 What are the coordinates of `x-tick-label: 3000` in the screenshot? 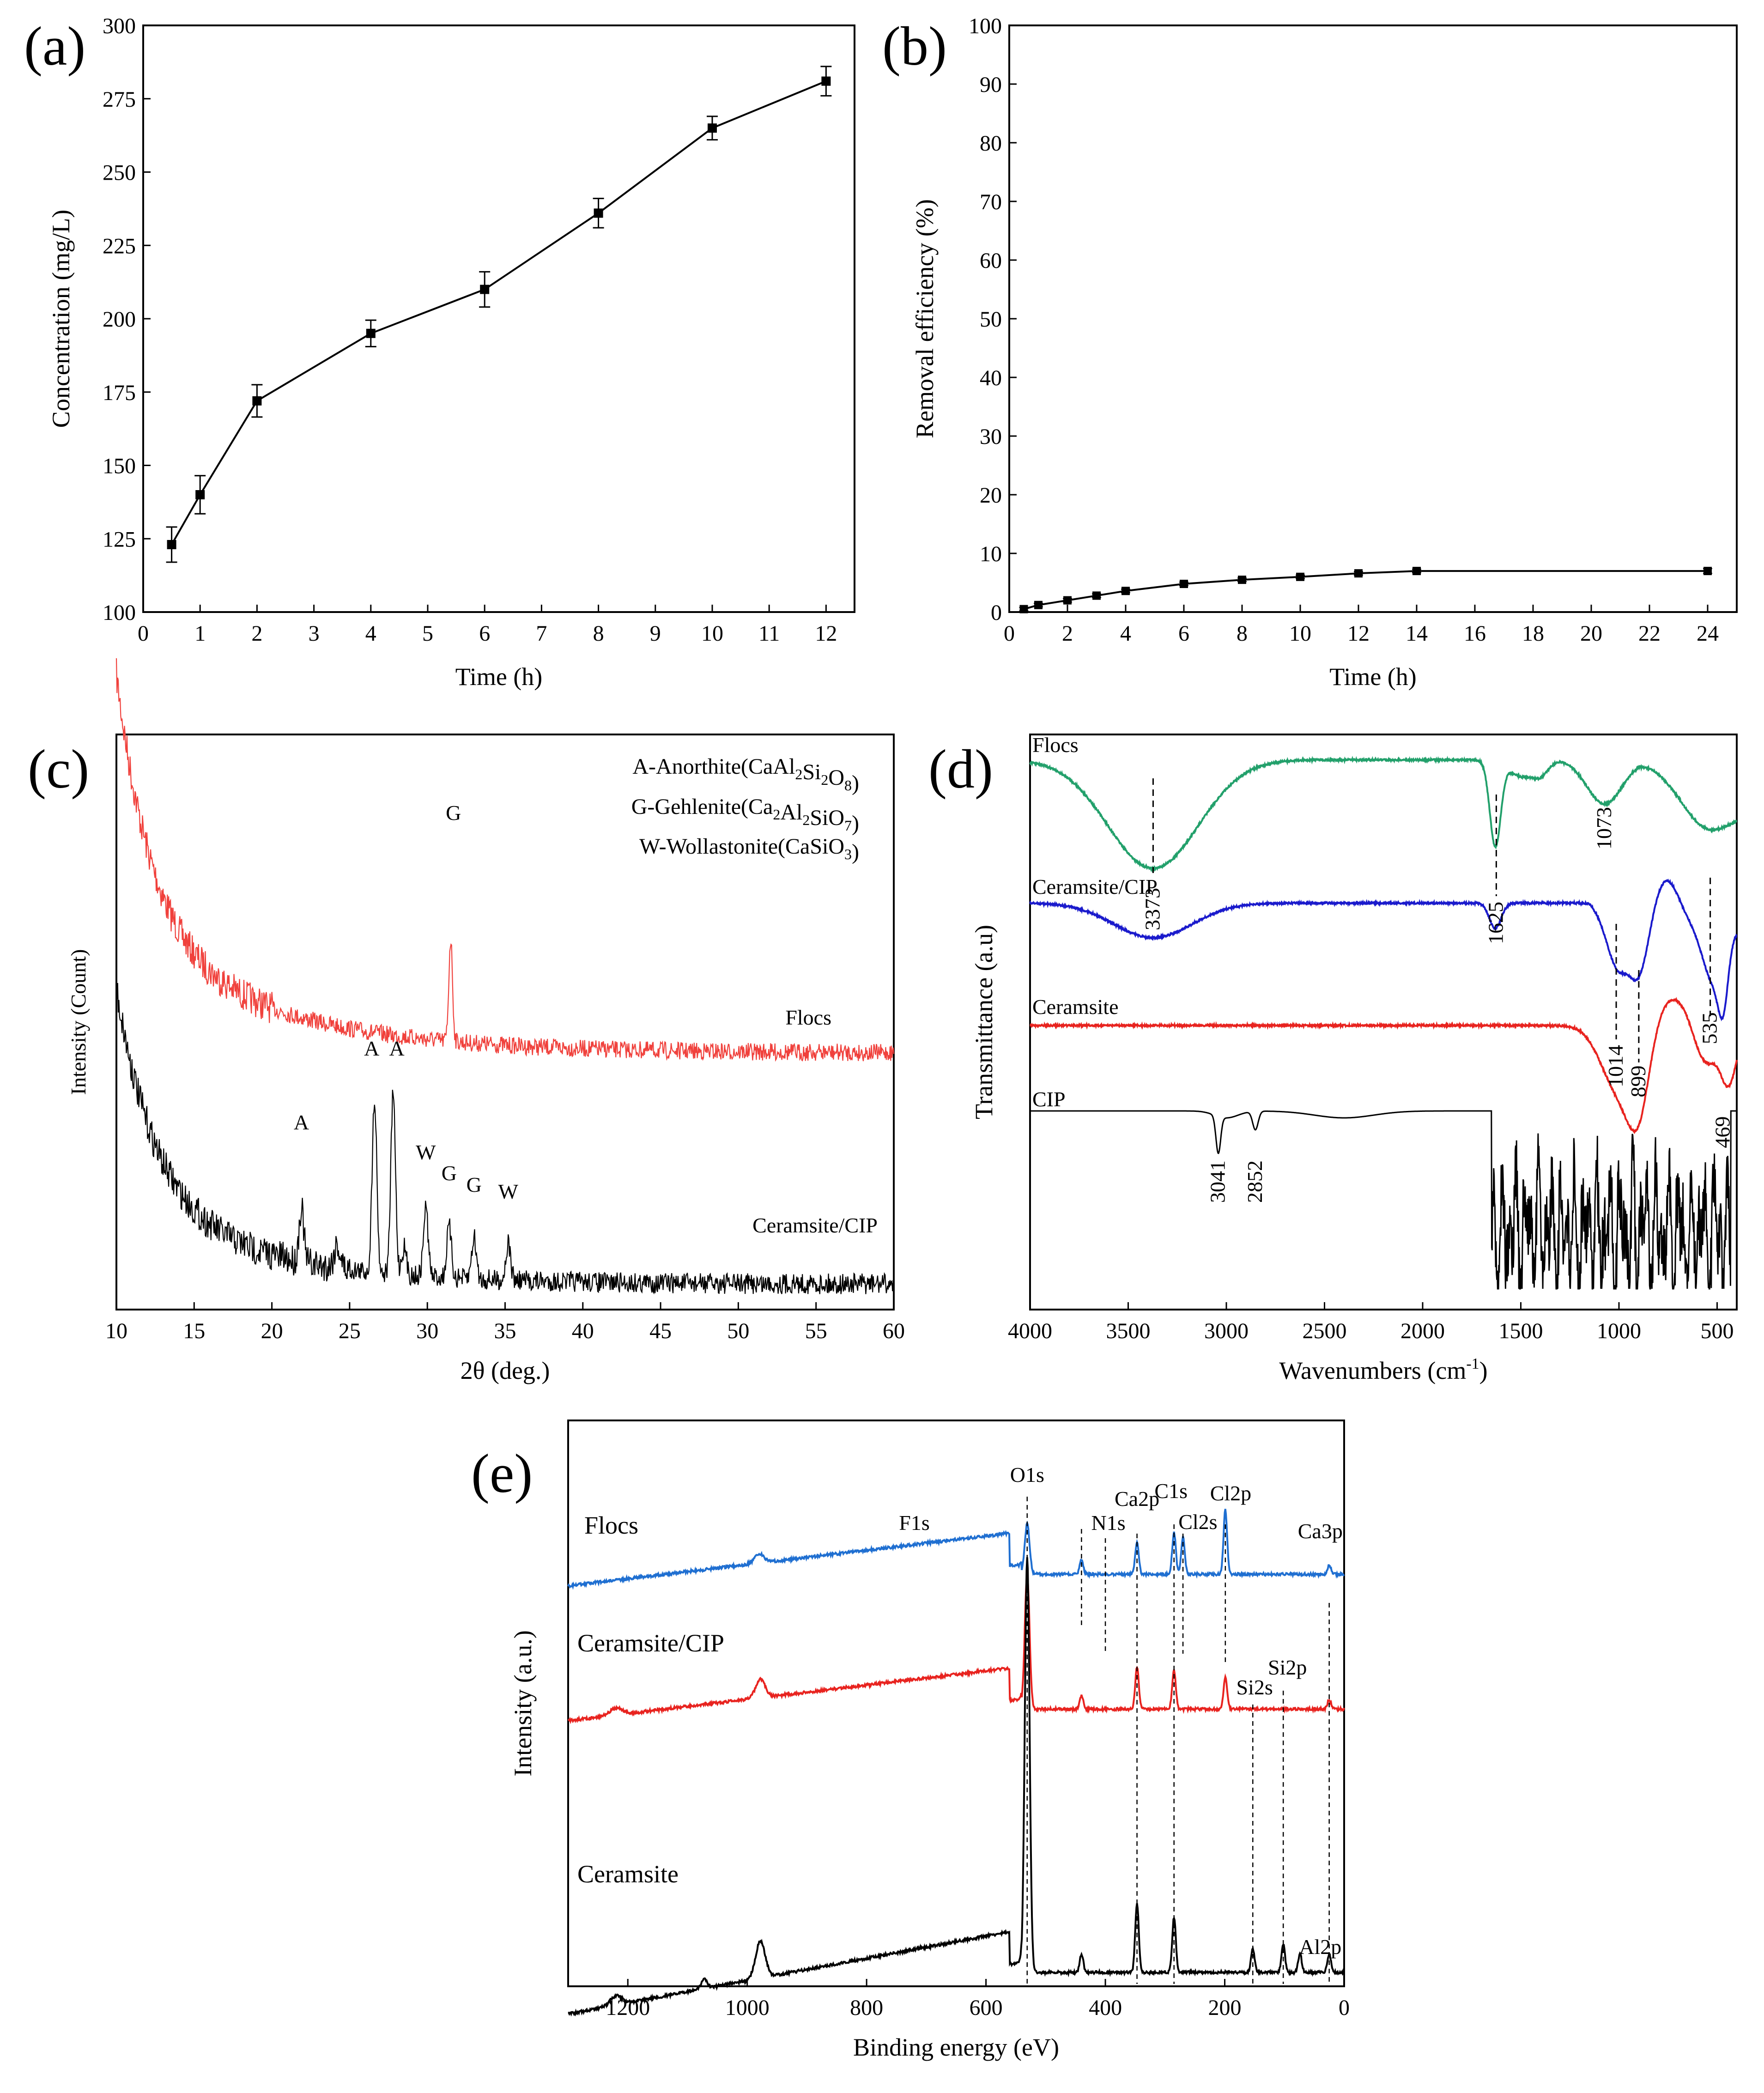 It's located at (1226, 1331).